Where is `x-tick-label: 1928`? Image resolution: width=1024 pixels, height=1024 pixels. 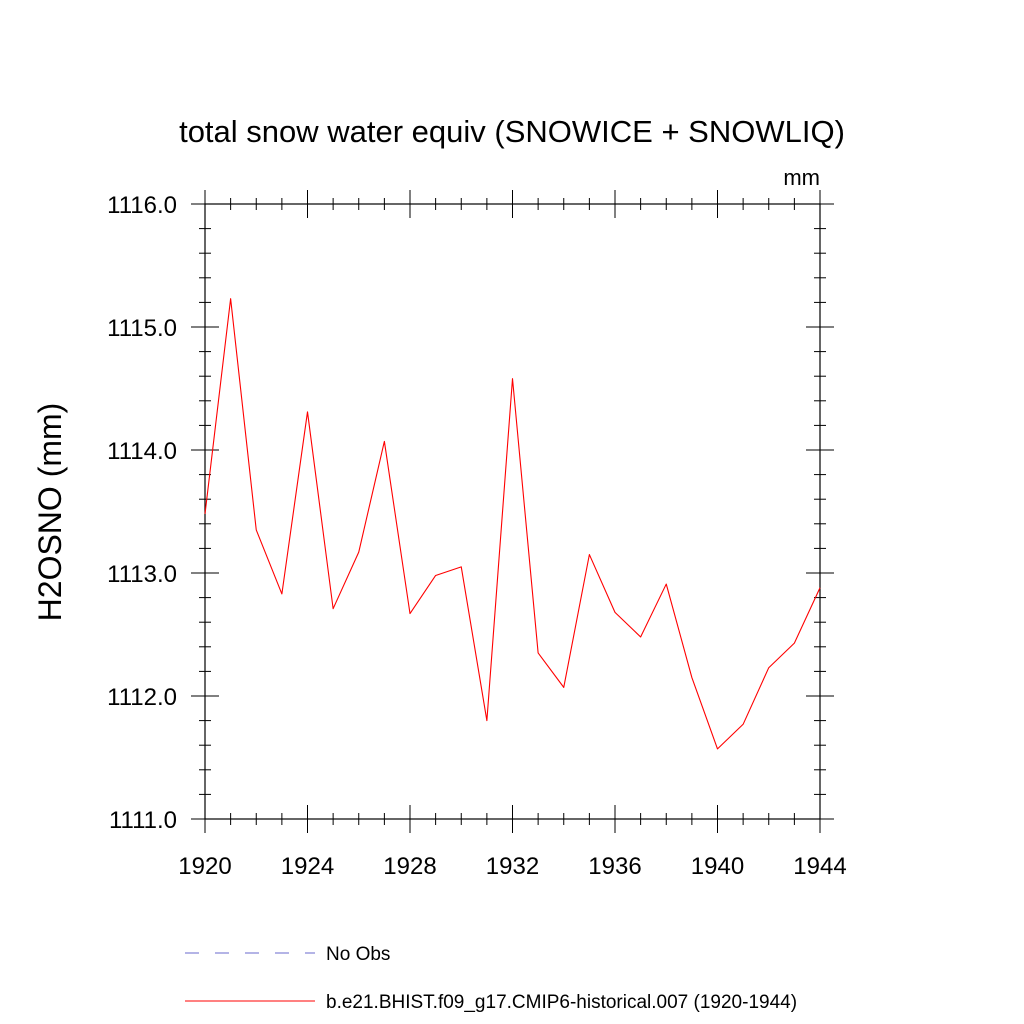
x-tick-label: 1928 is located at coordinates (409, 866).